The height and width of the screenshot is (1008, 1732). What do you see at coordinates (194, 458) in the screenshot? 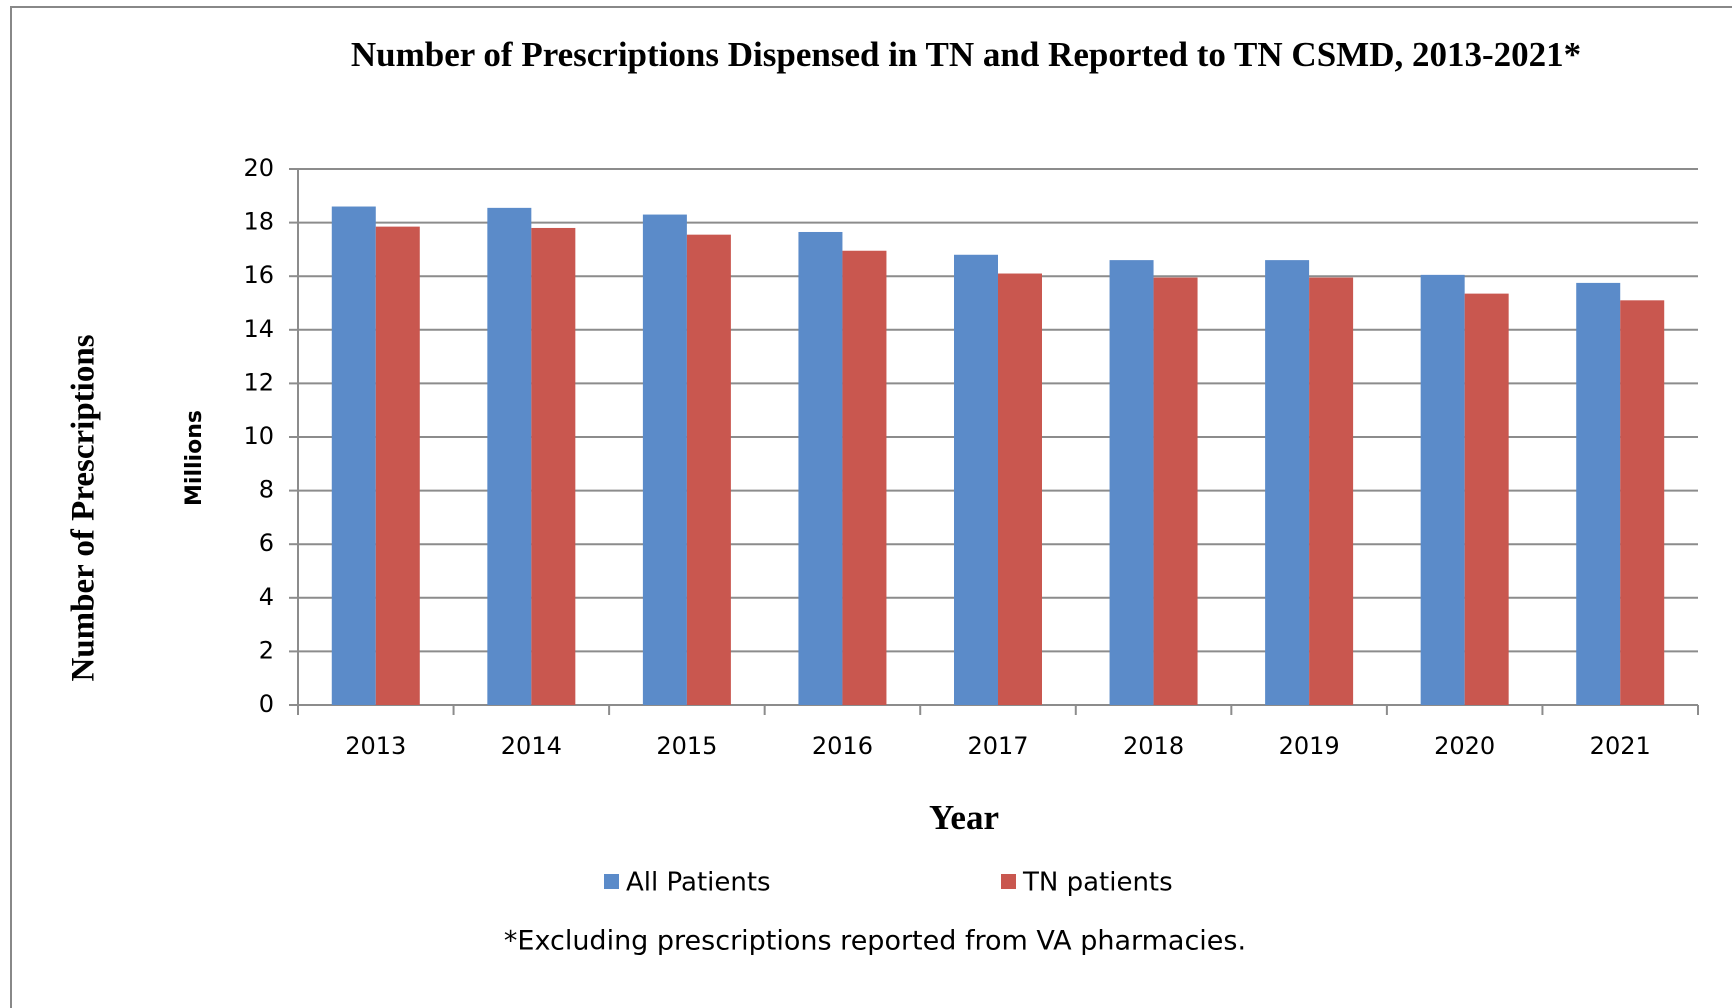
I see `y-unit-label: Millions` at bounding box center [194, 458].